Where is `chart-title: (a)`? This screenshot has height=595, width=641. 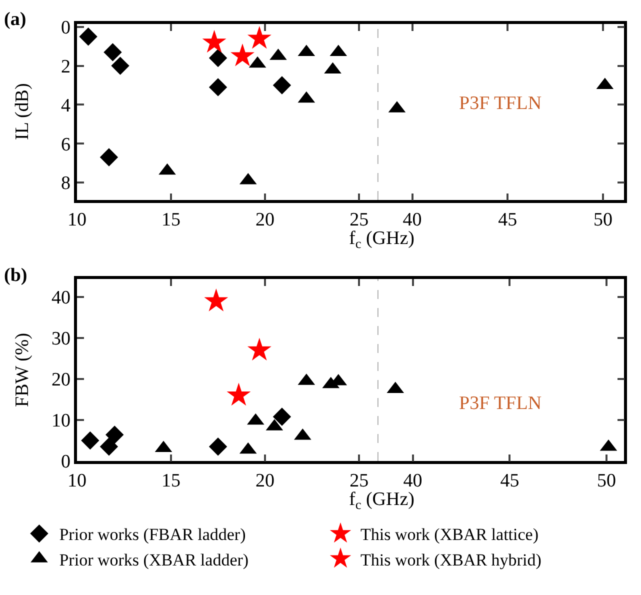
chart-title: (a) is located at coordinates (15, 19).